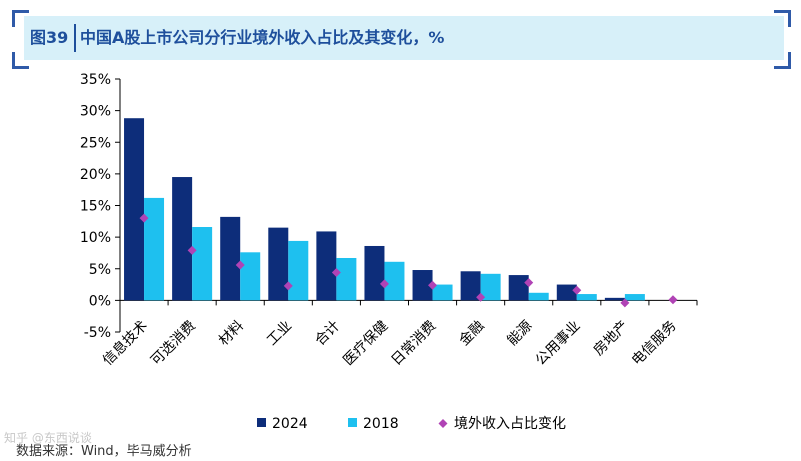 The height and width of the screenshot is (461, 801). I want to click on frame-corner-bottom-right, so click(782, 60).